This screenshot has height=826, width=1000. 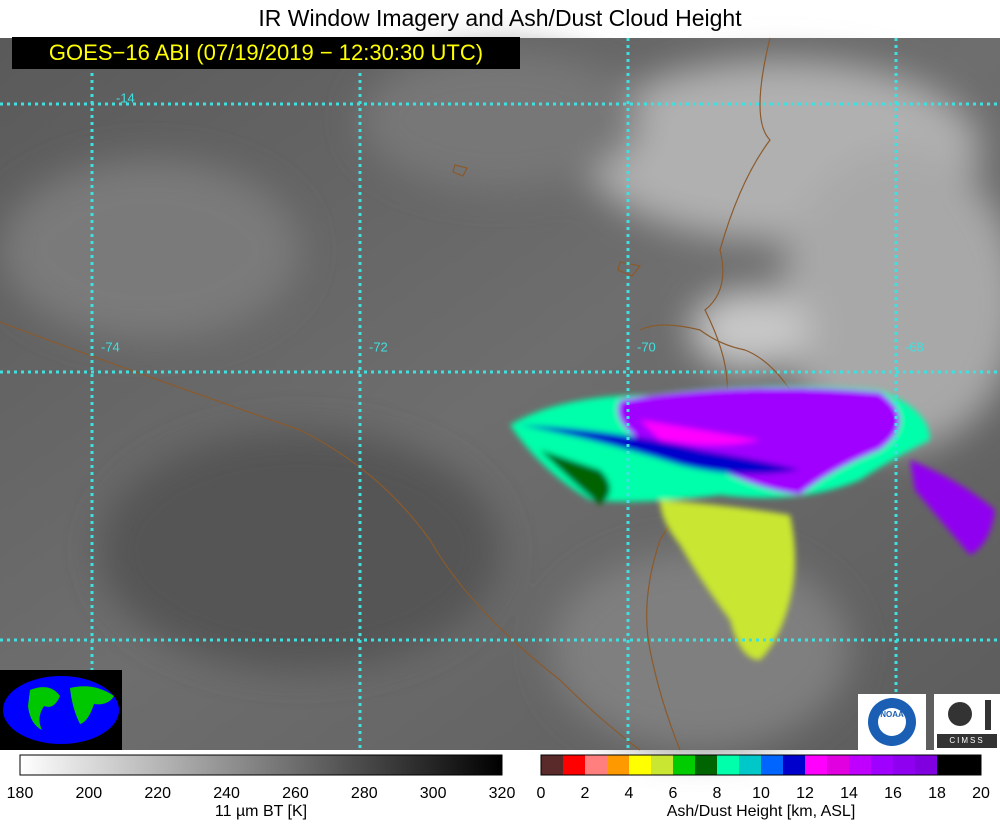 What do you see at coordinates (364, 793) in the screenshot?
I see `colorbar-tick-label: 280` at bounding box center [364, 793].